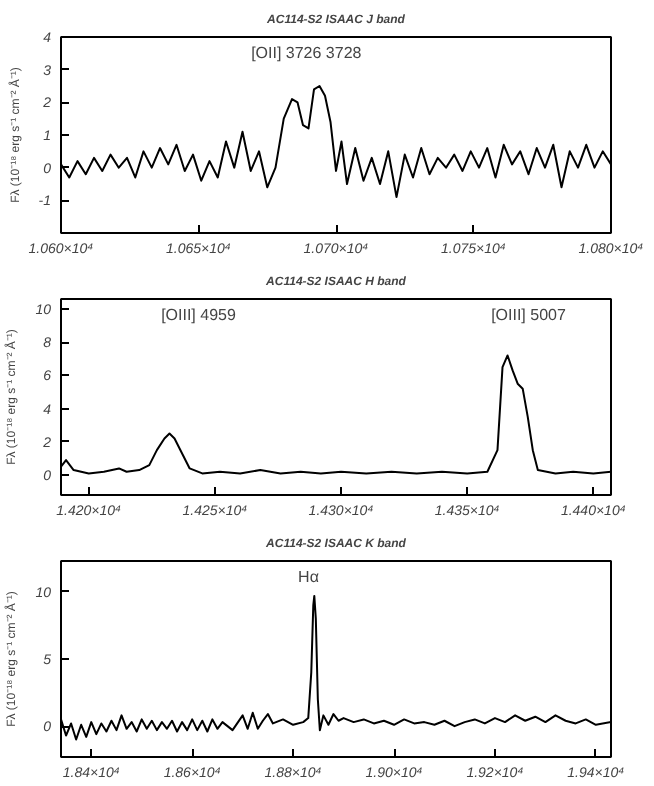 Image resolution: width=654 pixels, height=786 pixels. I want to click on annotation: [OIII] 5007, so click(529, 314).